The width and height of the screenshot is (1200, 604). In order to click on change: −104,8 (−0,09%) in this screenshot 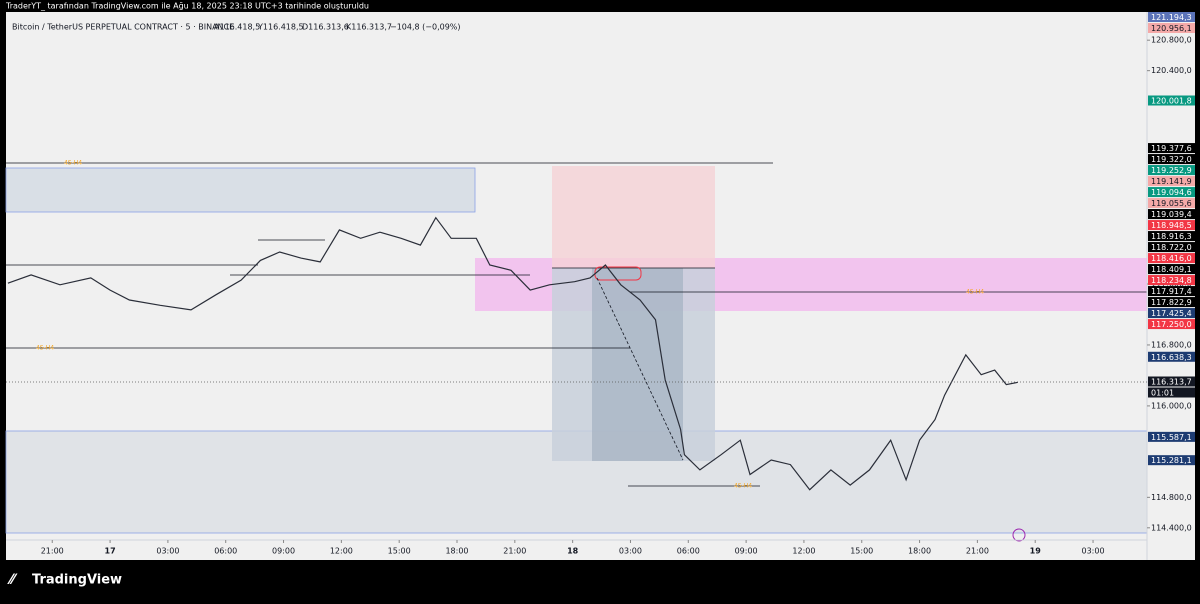, I will do `click(425, 27)`.